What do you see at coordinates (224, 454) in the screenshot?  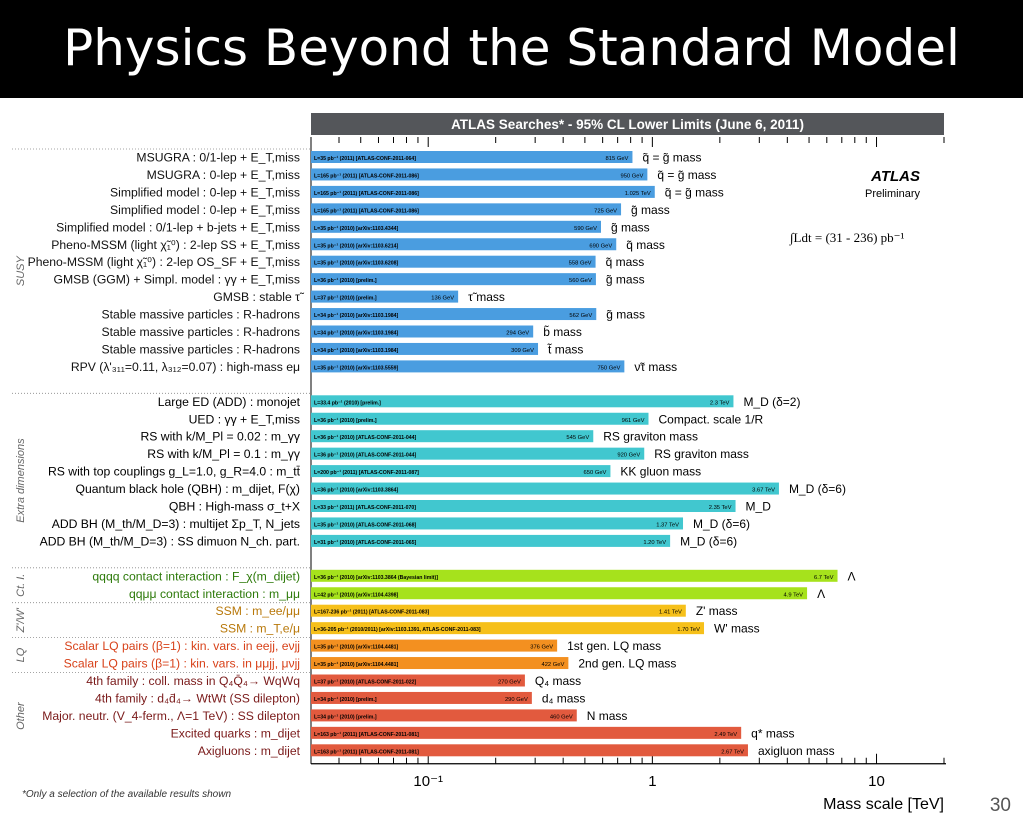 I see `row-label: RS with k/M_Pl = 0.1 : m_γγ` at bounding box center [224, 454].